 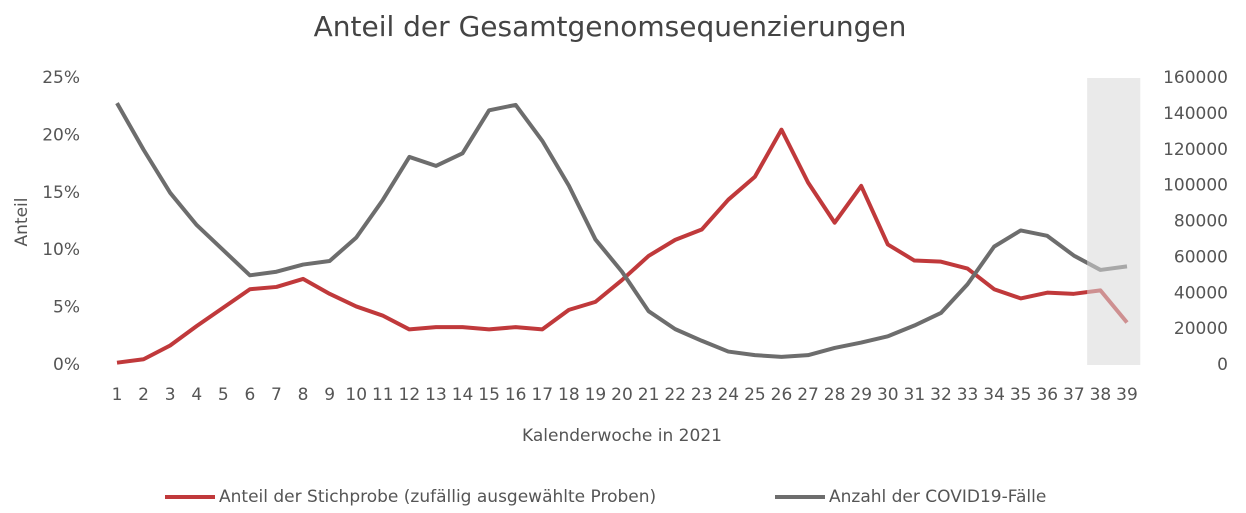 I want to click on y-tick-label: 5%, so click(x=66, y=308).